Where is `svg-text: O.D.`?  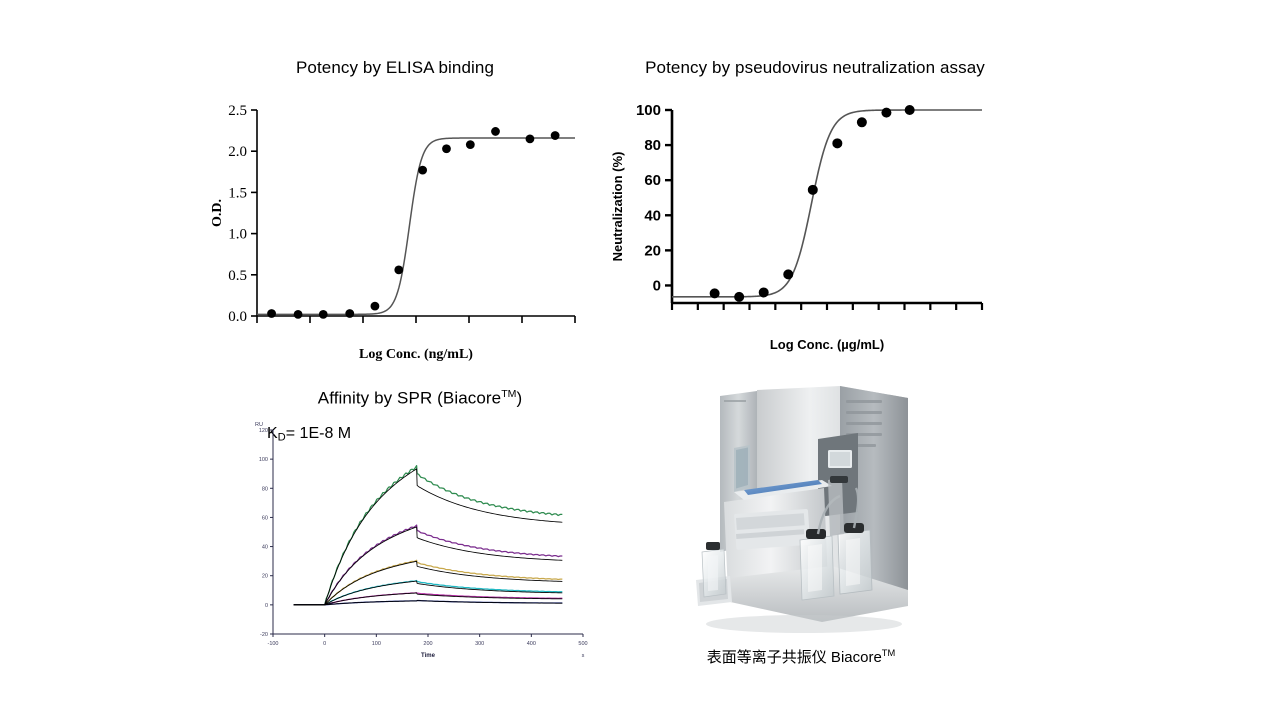 svg-text: O.D. is located at coordinates (217, 213).